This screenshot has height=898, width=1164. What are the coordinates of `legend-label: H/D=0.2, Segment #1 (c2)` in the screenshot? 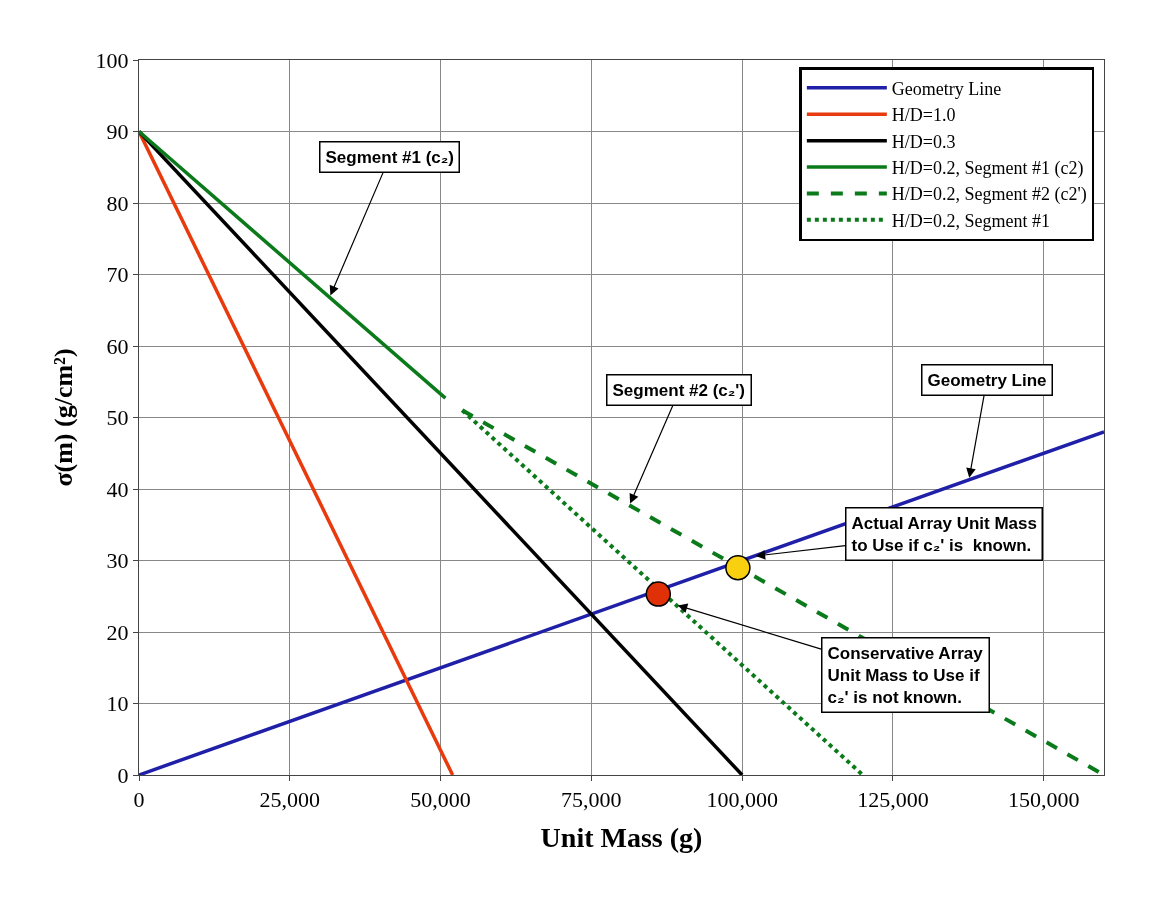 It's located at (987, 169).